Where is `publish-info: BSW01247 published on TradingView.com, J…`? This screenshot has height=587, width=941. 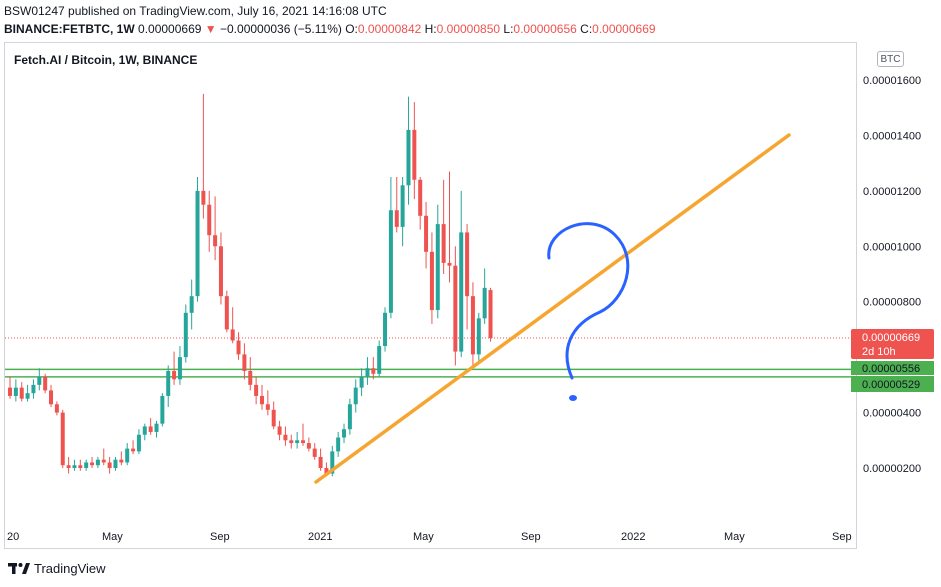
publish-info: BSW01247 published on TradingView.com, J… is located at coordinates (195, 11).